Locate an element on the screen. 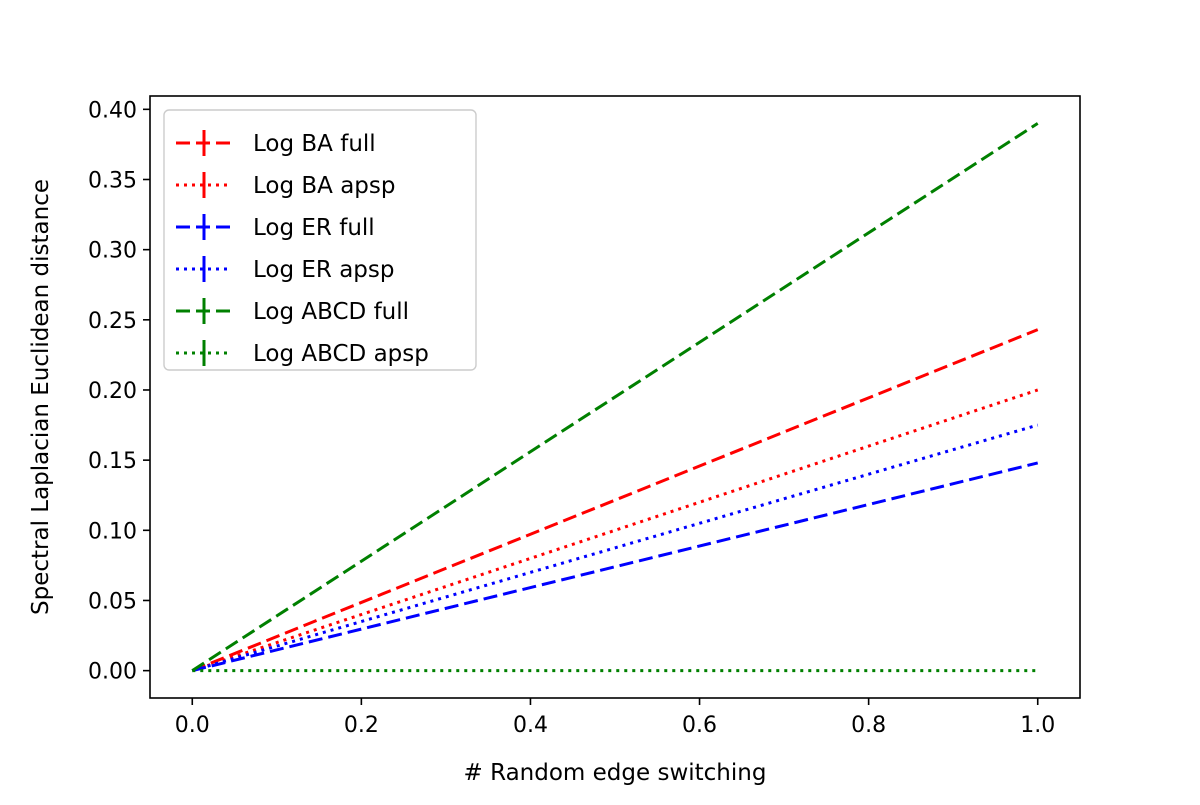  legend-label: Log ABCD apsp is located at coordinates (341, 354).